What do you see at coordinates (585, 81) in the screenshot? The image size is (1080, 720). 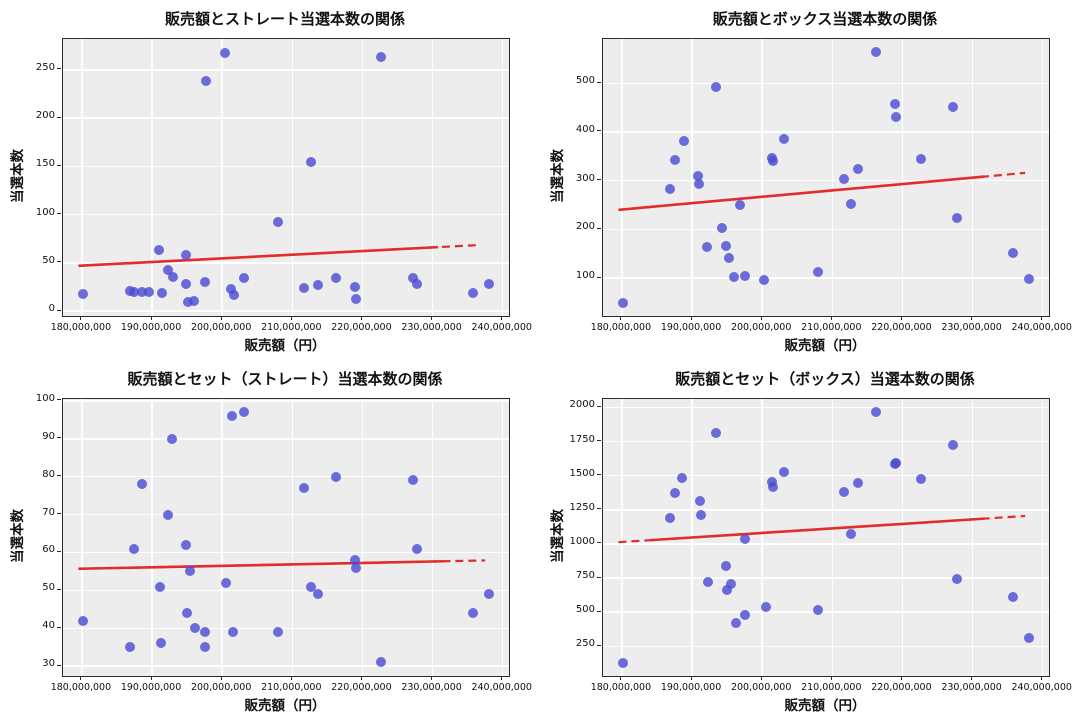 I see `y-tick-label: 500` at bounding box center [585, 81].